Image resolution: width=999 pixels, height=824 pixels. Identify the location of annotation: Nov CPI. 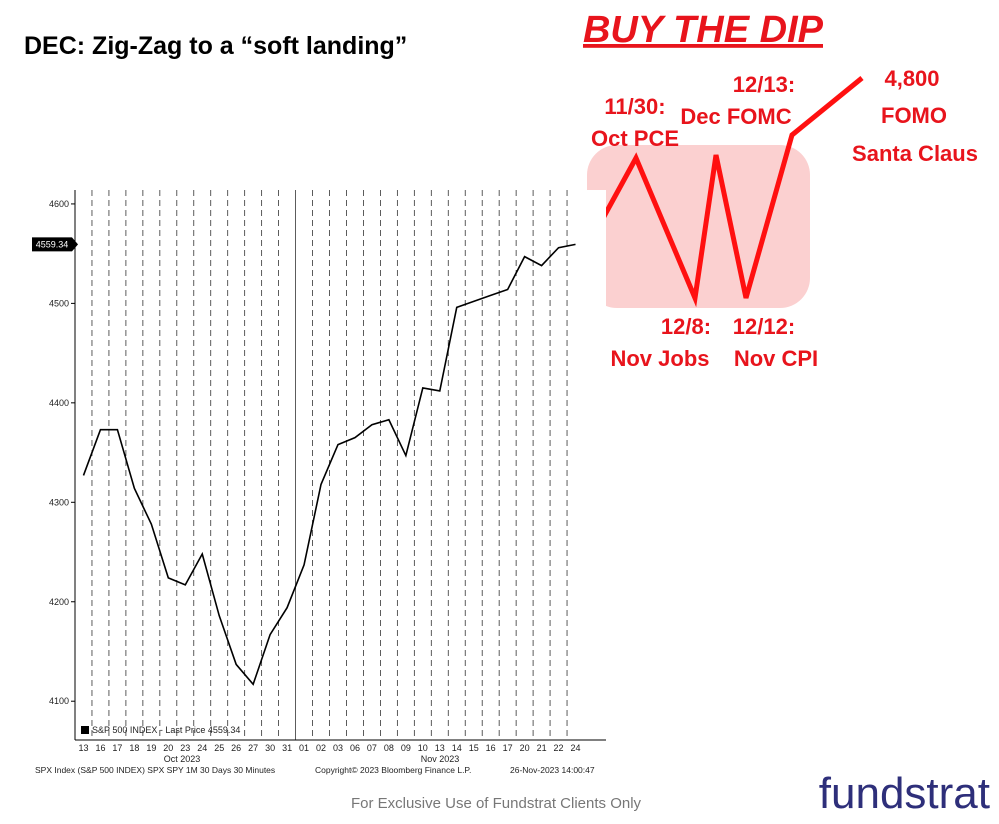
(776, 358).